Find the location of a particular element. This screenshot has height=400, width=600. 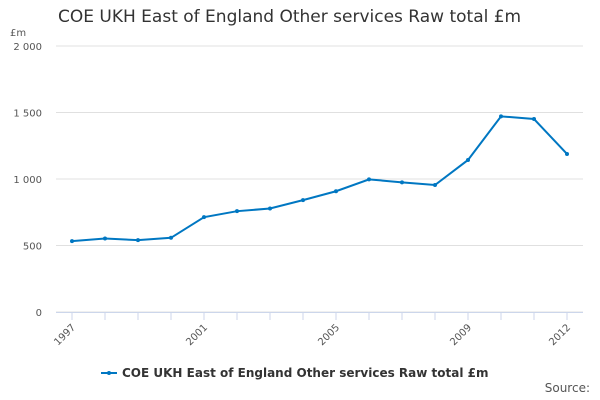

x-tick-label: 2012 is located at coordinates (560, 335).